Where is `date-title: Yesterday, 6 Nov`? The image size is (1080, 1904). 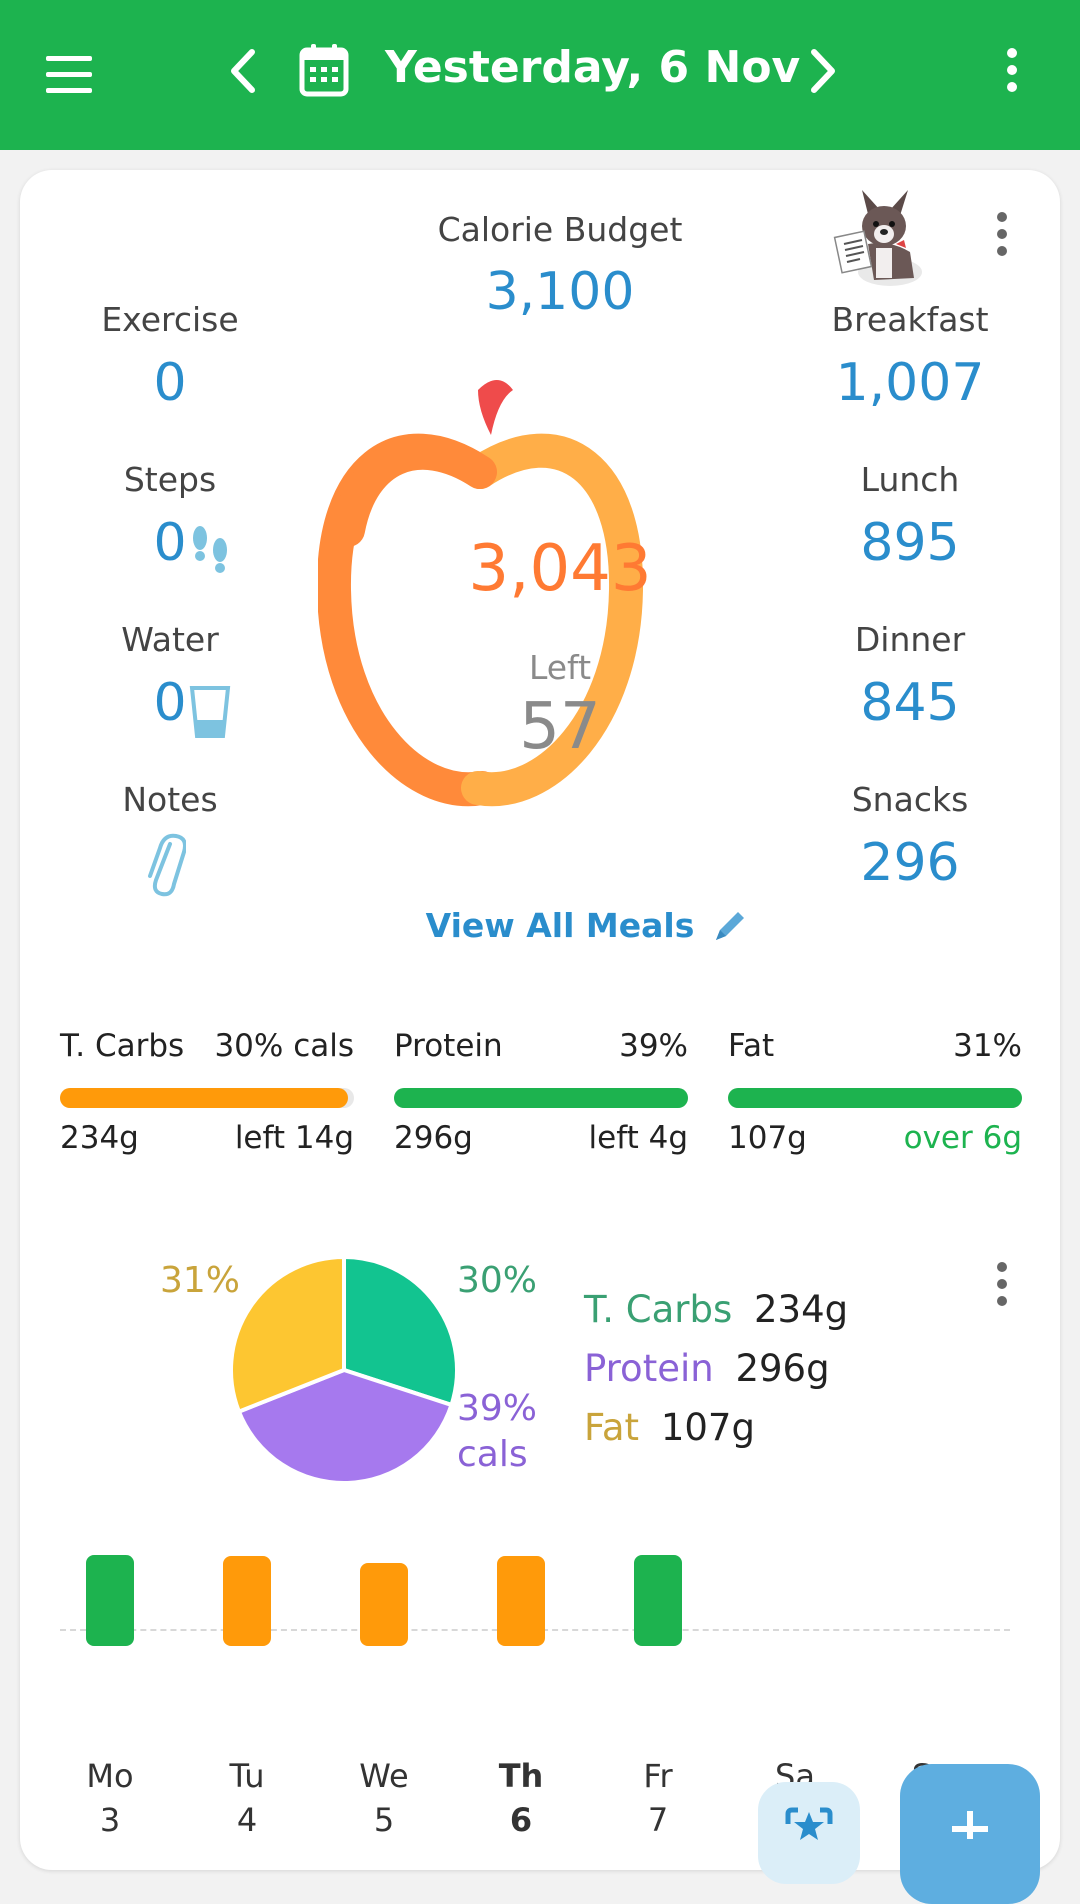
date-title: Yesterday, 6 Nov is located at coordinates (593, 67).